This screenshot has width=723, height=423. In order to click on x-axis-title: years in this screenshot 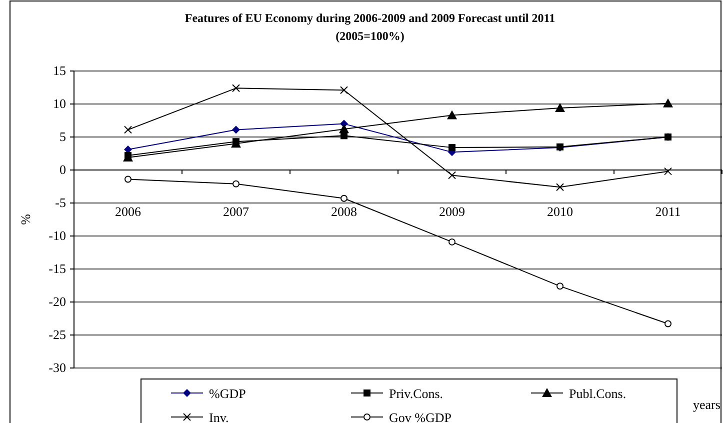, I will do `click(706, 404)`.